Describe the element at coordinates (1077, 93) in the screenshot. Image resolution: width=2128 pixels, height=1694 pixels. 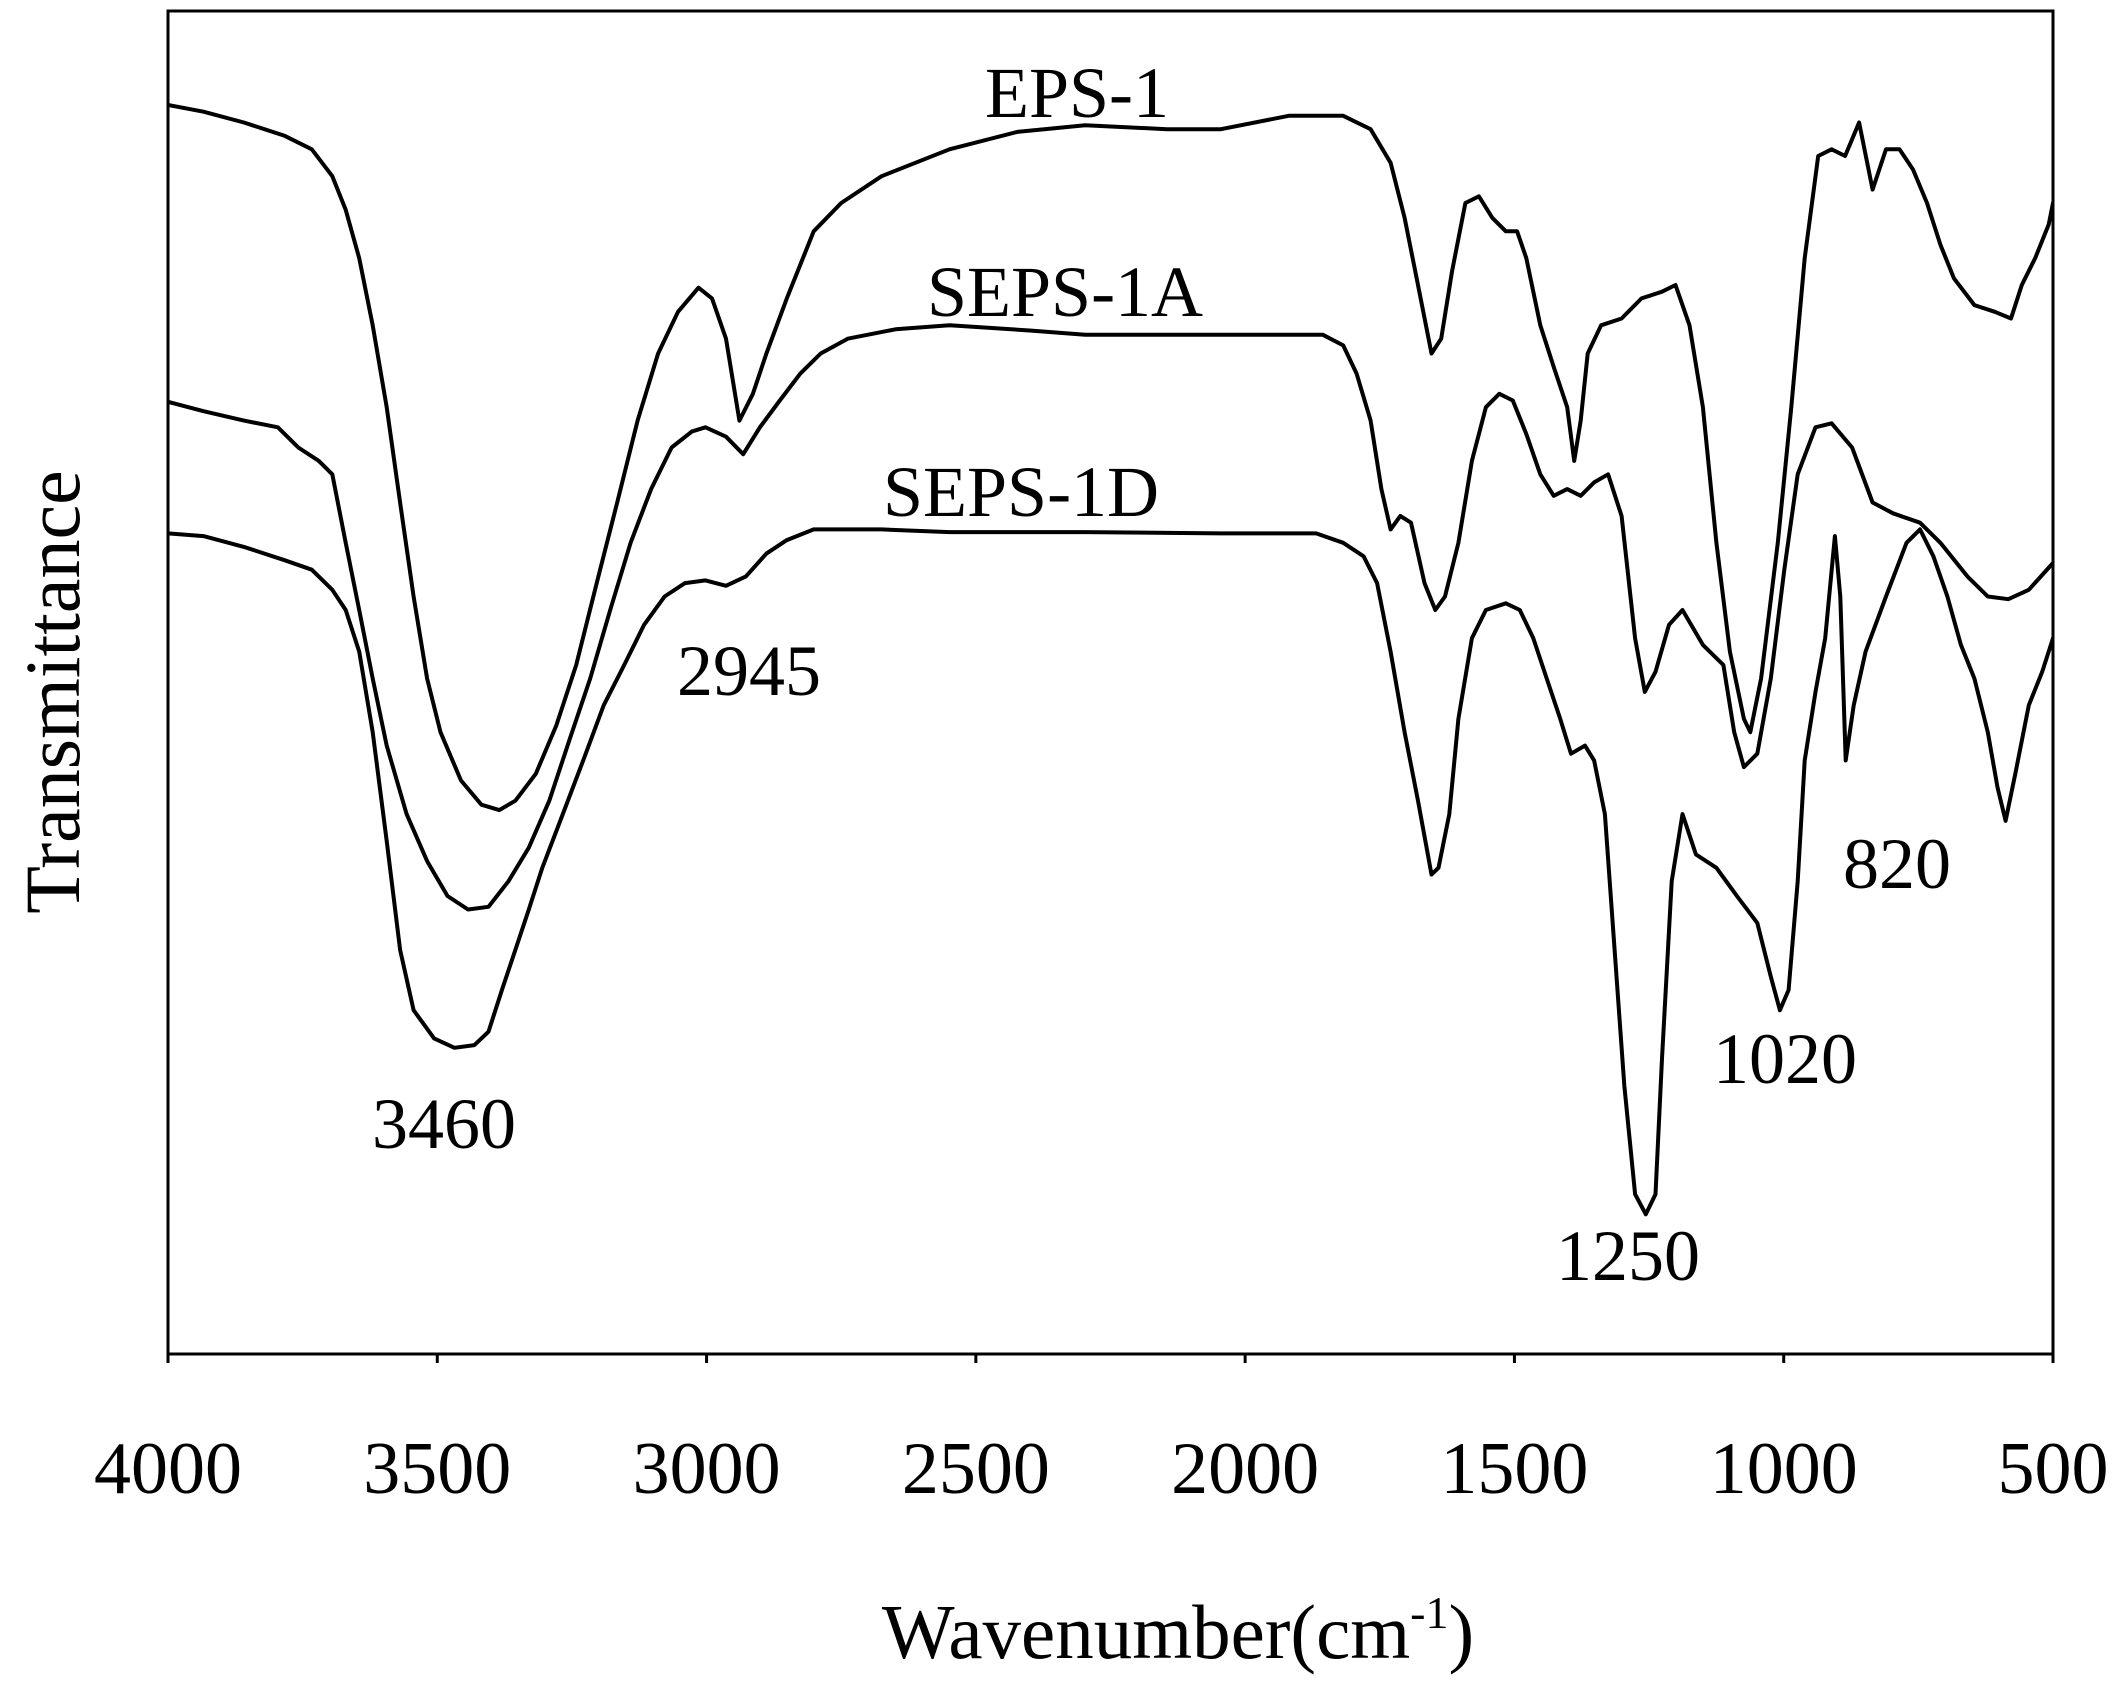
I see `series-label-eps-1: EPS-1` at that location.